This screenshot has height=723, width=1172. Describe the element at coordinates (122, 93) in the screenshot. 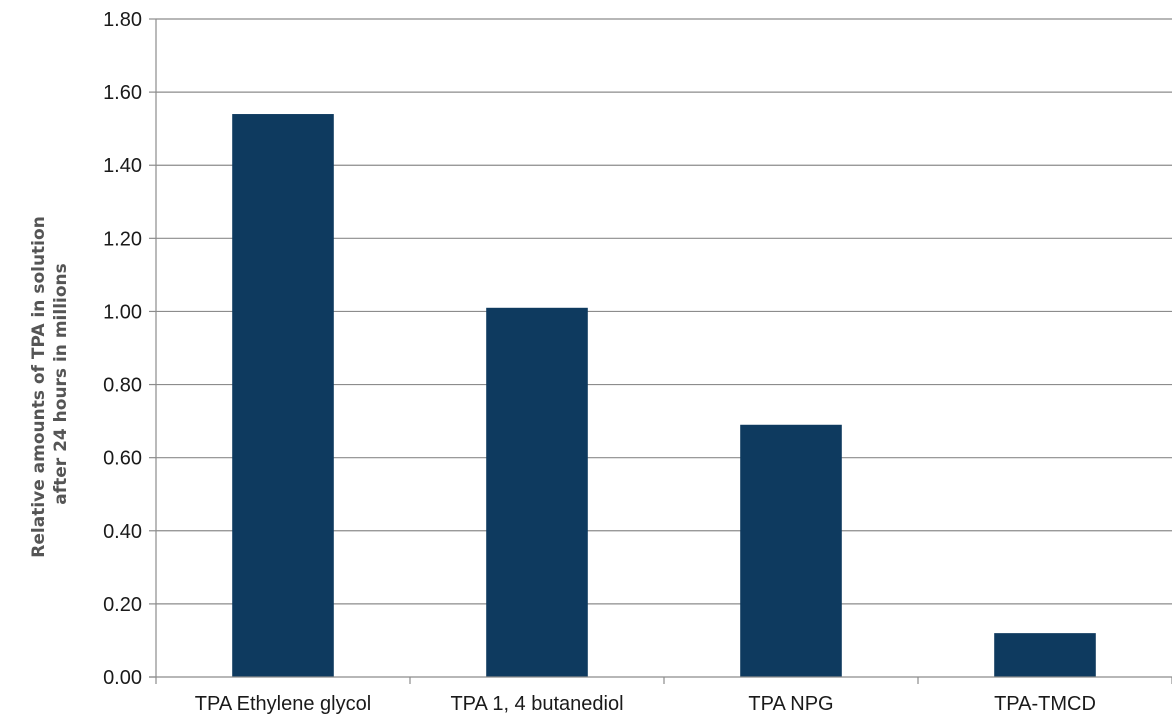

I see `y-tick-label: 1.60` at that location.